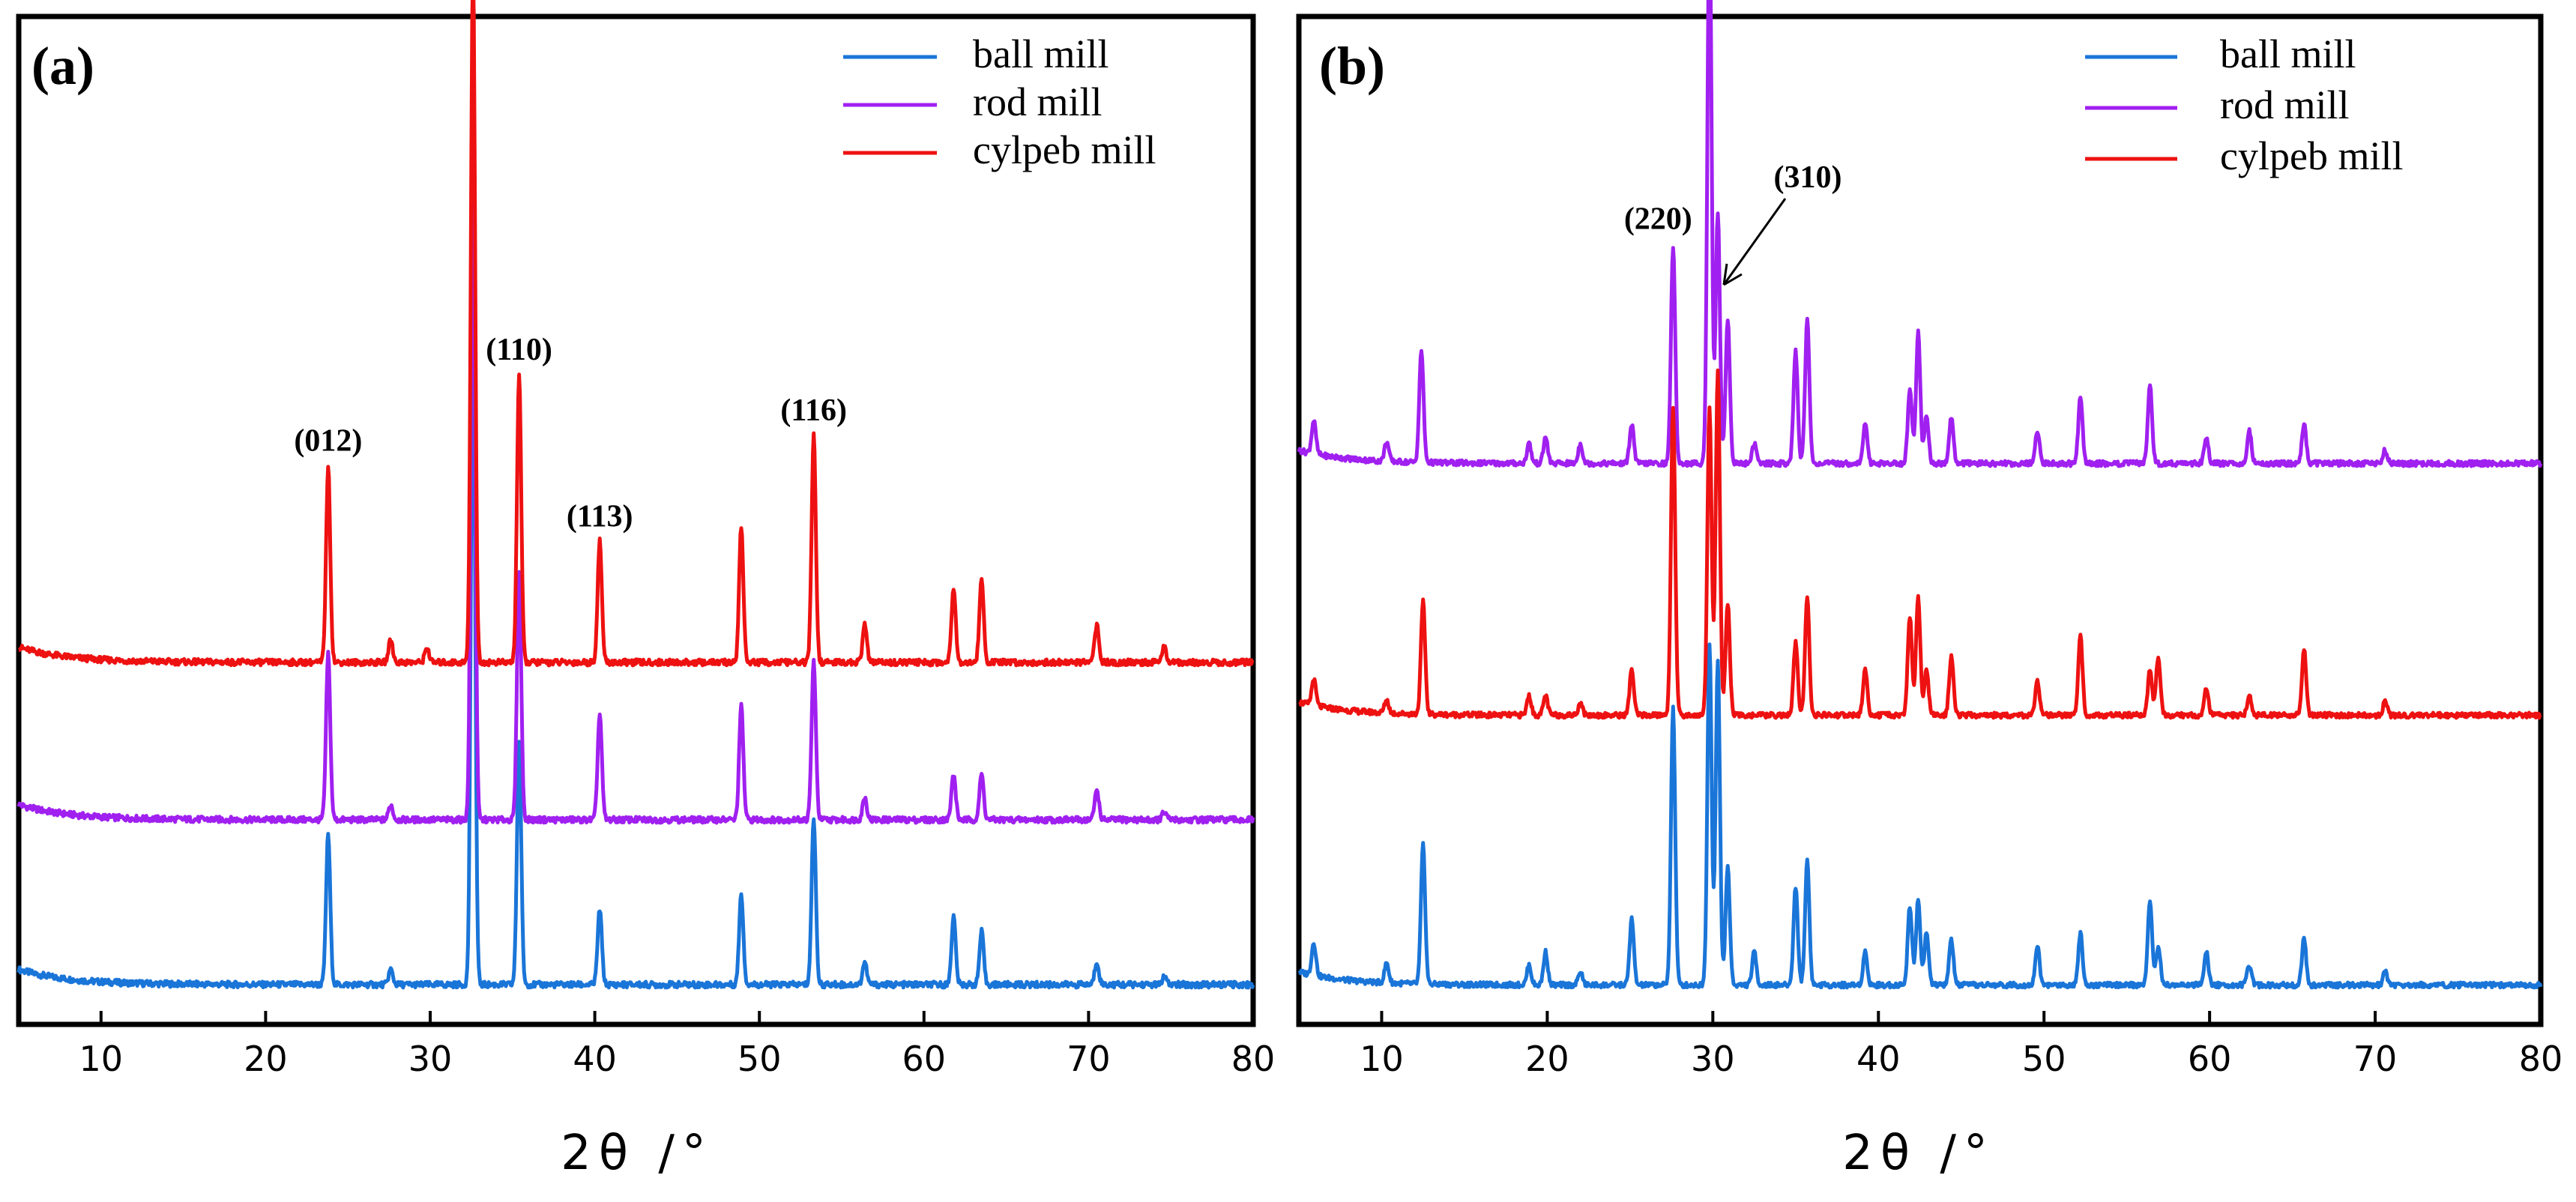 This screenshot has width=2576, height=1202. I want to click on panel-a-legend-label: rod mill, so click(1038, 101).